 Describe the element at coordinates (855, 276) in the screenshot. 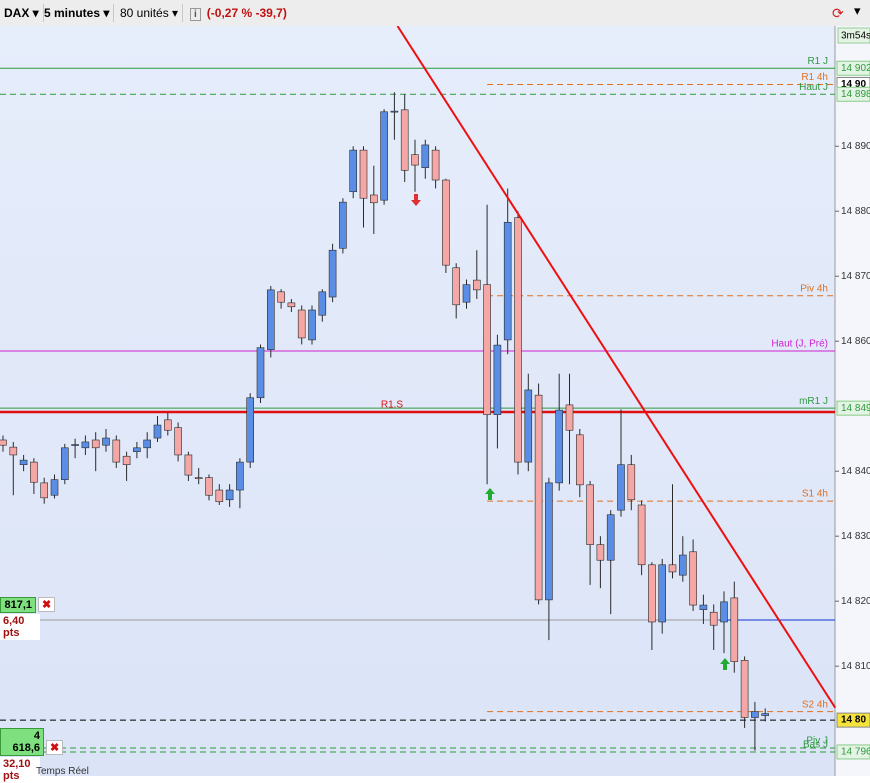

I see `y-tick-label: 14 870` at that location.